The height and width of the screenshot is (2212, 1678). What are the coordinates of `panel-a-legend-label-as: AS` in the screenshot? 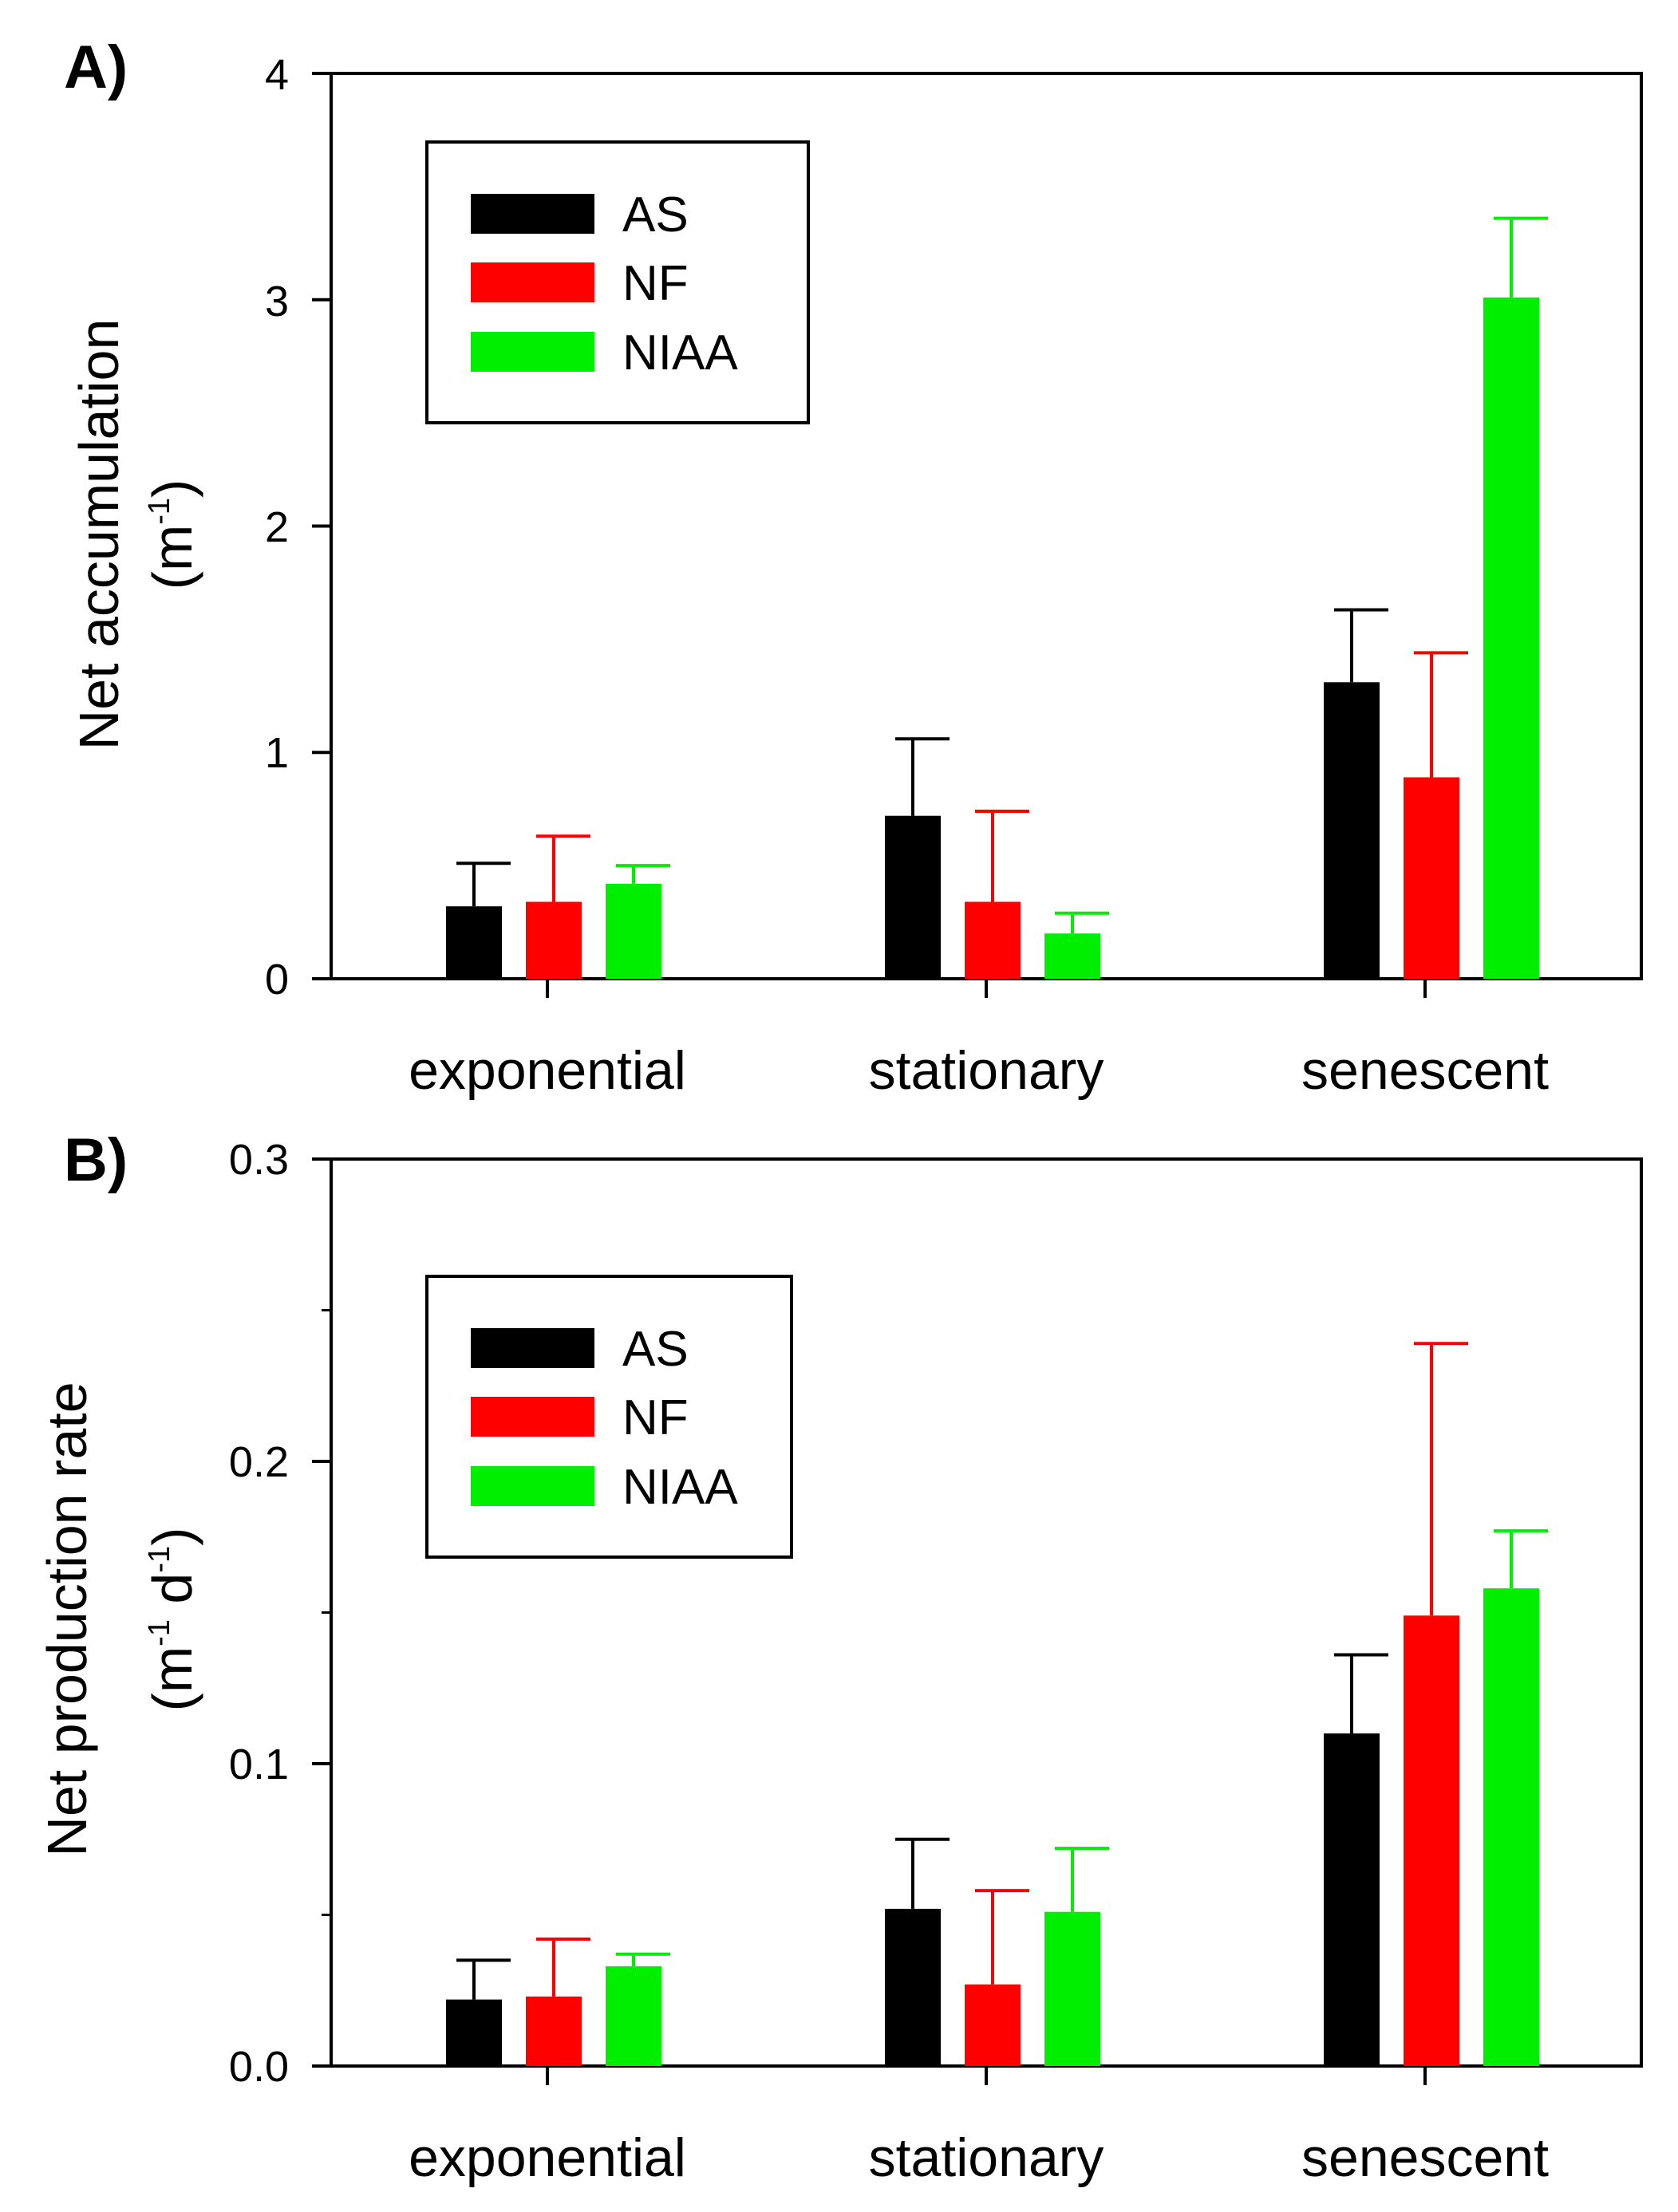 It's located at (656, 215).